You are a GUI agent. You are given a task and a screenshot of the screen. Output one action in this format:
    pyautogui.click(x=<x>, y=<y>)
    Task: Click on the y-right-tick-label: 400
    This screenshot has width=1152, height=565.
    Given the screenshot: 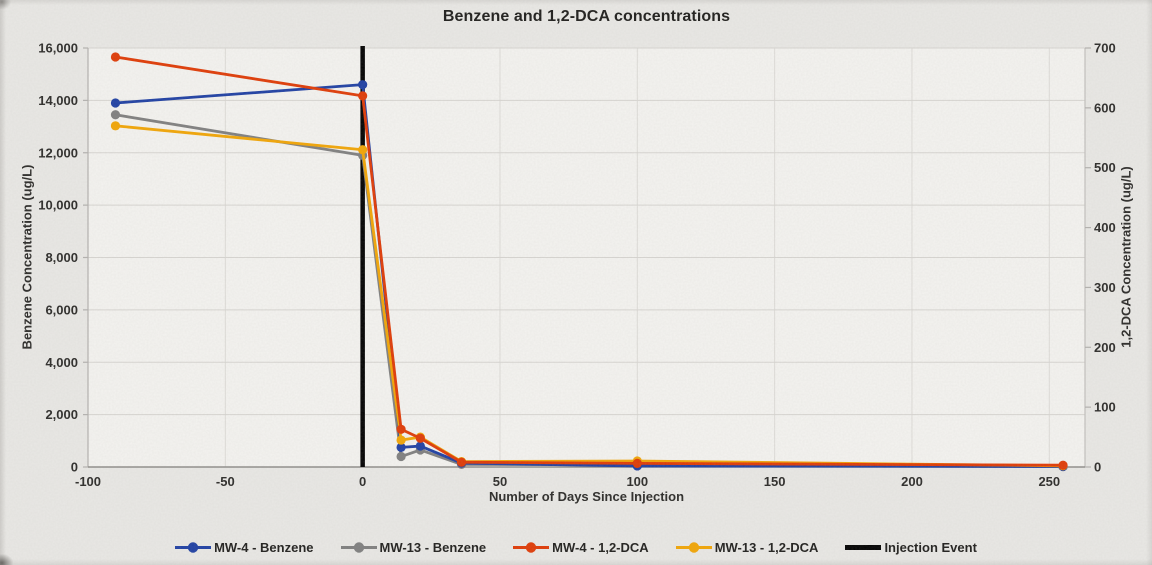 What is the action you would take?
    pyautogui.click(x=1105, y=227)
    